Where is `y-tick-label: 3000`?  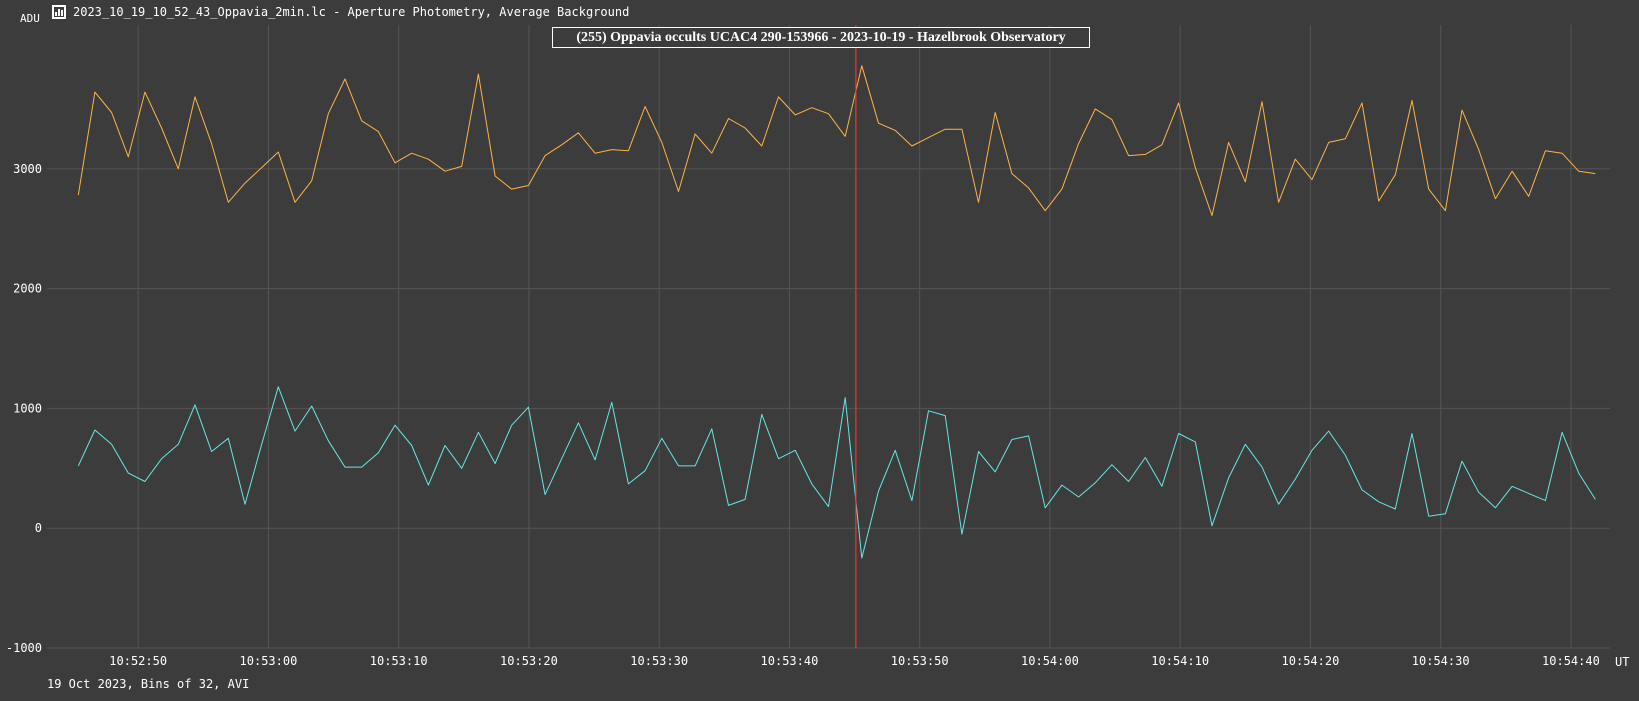
y-tick-label: 3000 is located at coordinates (27, 169).